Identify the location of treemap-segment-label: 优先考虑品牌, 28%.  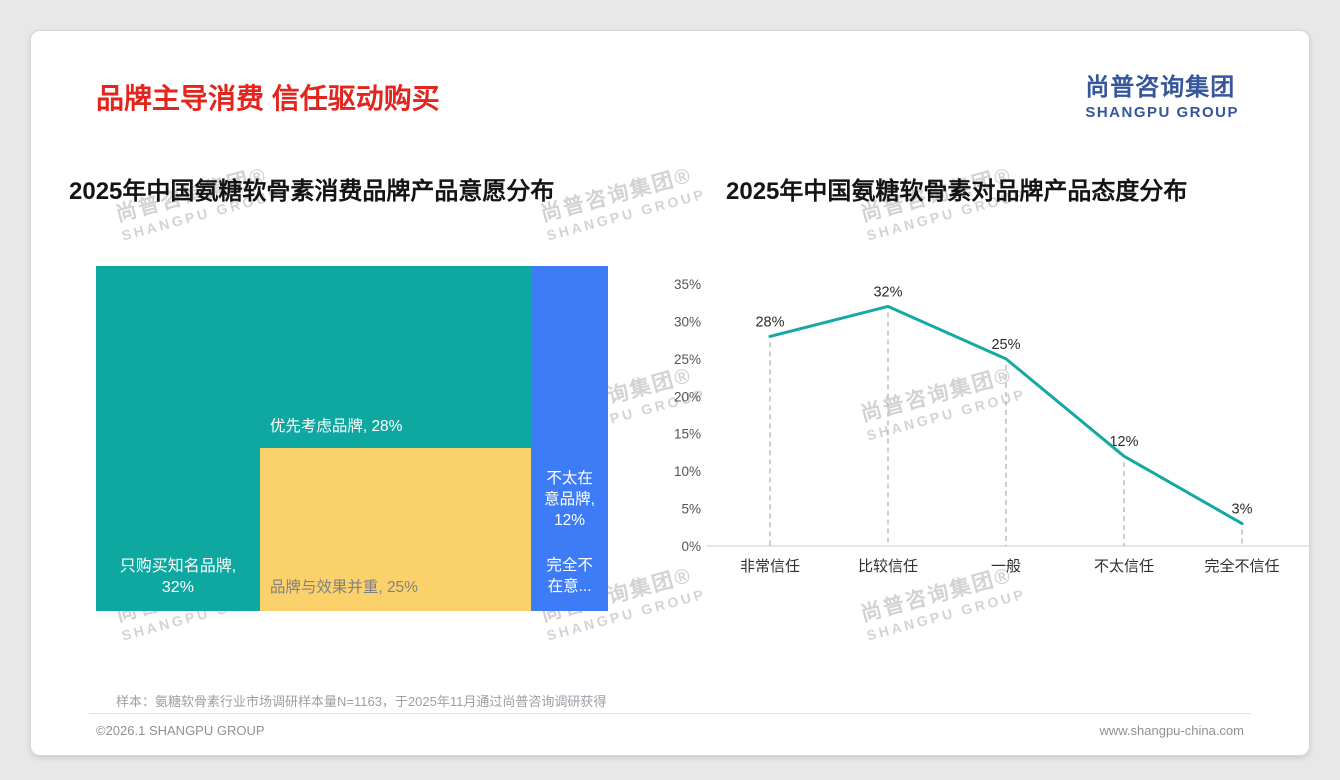
(336, 427).